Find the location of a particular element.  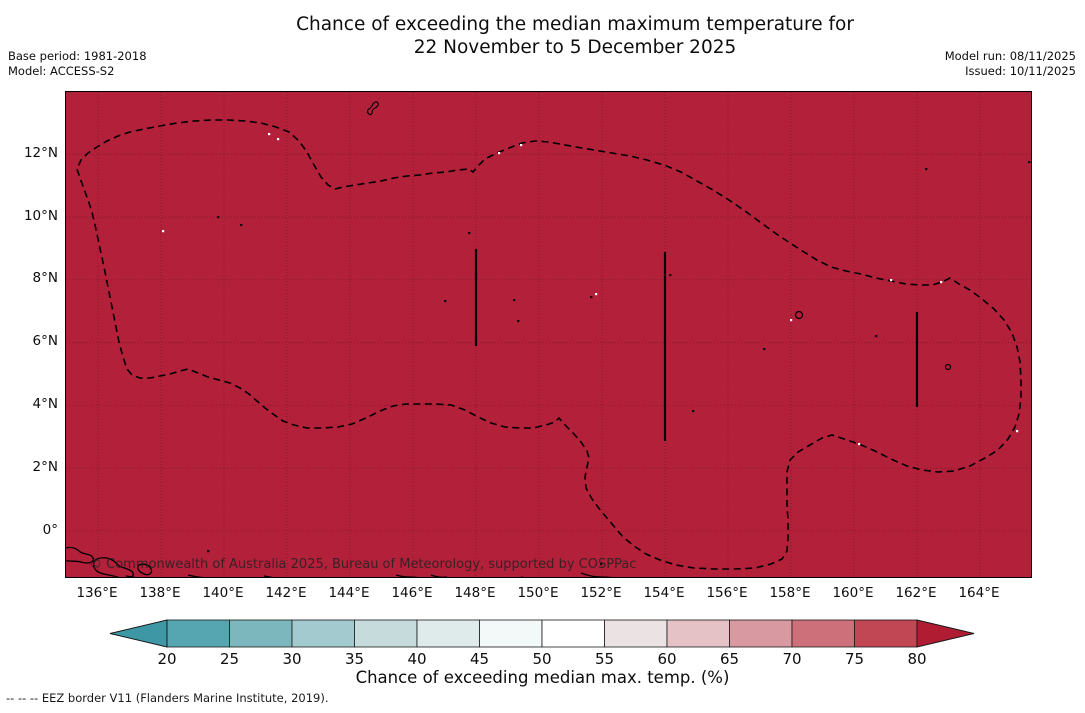

colorbar-tick-label: 35 is located at coordinates (354, 659).